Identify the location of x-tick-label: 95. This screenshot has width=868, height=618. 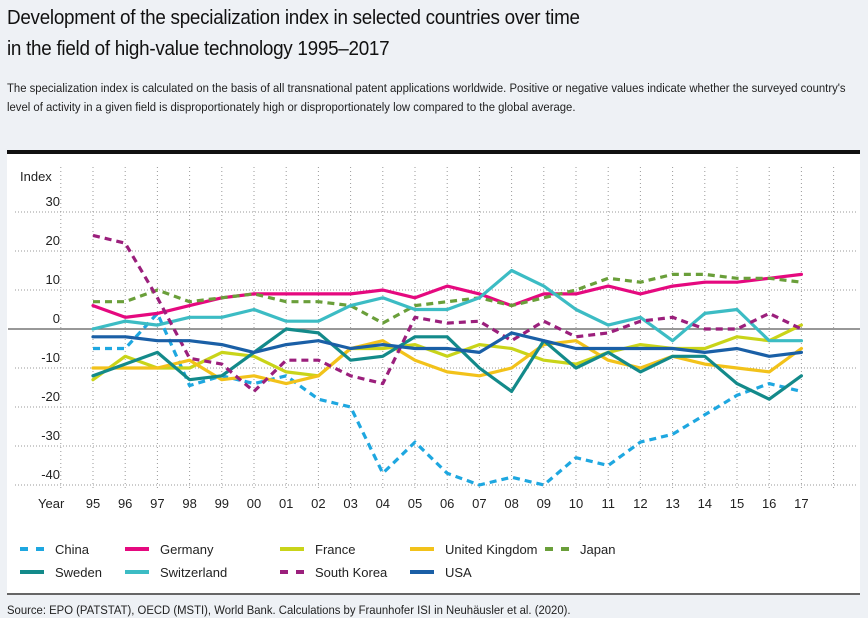
(93, 503).